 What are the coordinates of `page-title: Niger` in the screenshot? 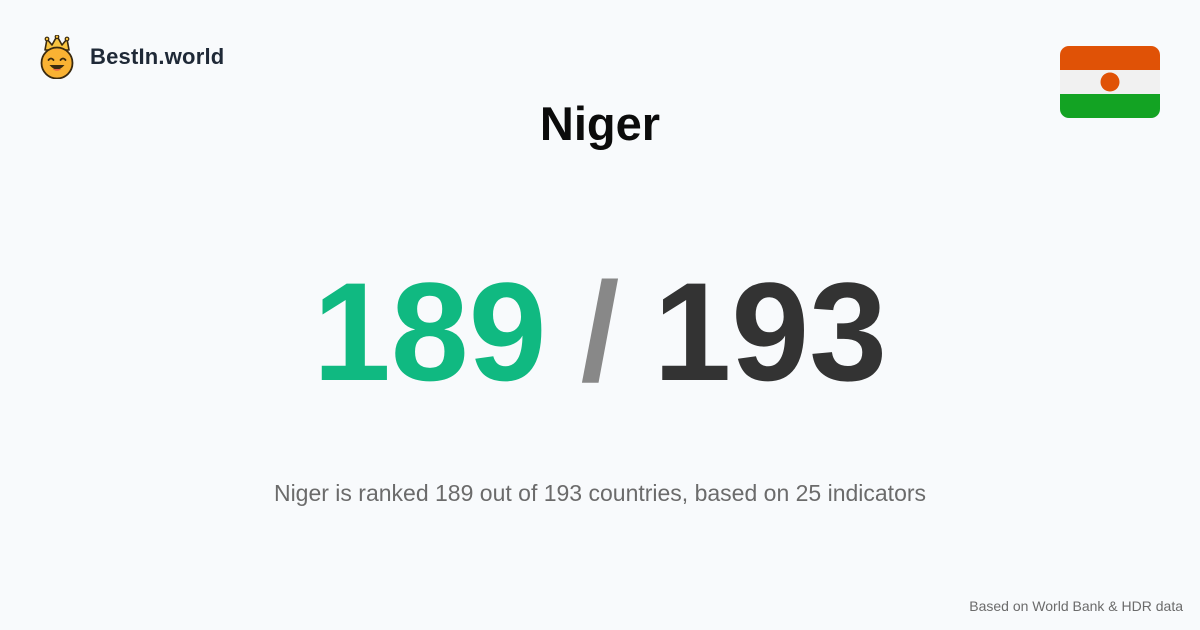 It's located at (600, 123).